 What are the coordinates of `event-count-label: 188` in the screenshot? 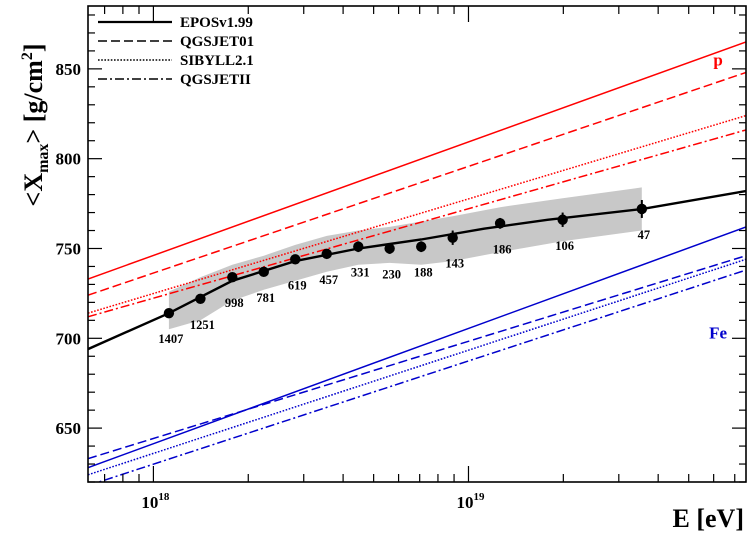 It's located at (423, 273).